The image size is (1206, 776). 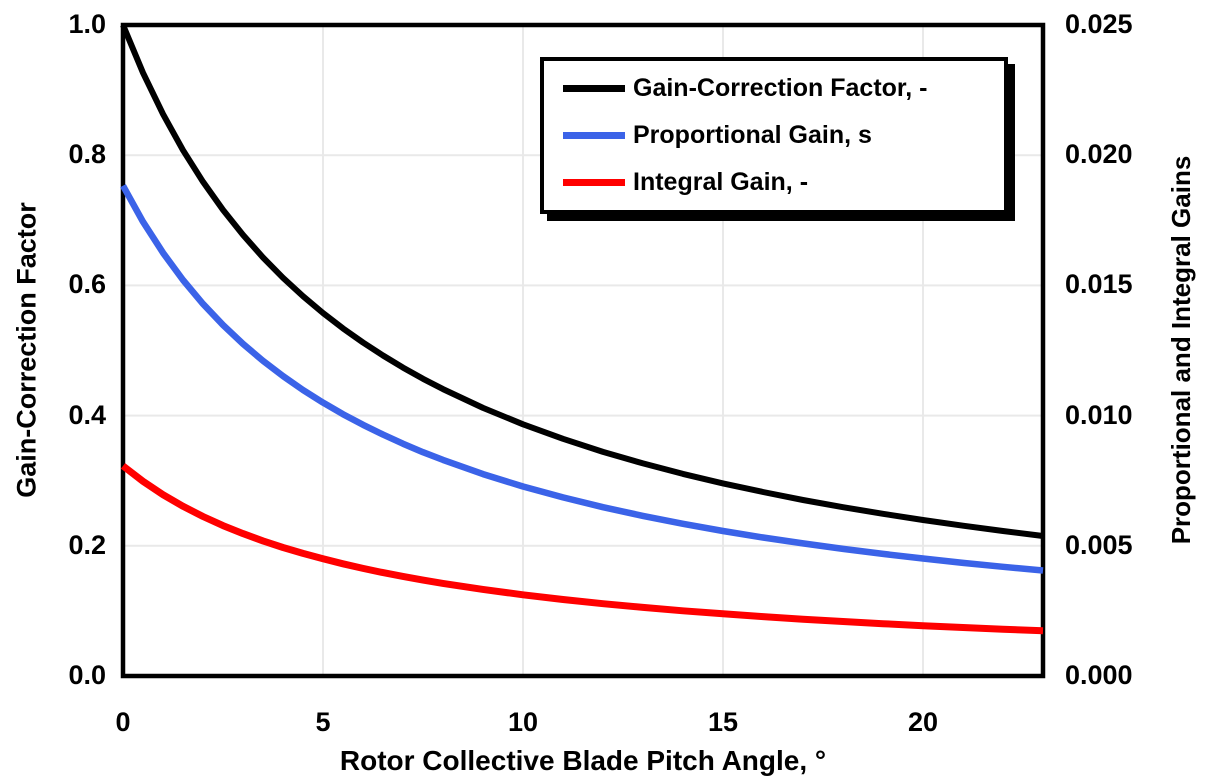 I want to click on legend-swatch-gain-correction-factor, so click(x=594, y=88).